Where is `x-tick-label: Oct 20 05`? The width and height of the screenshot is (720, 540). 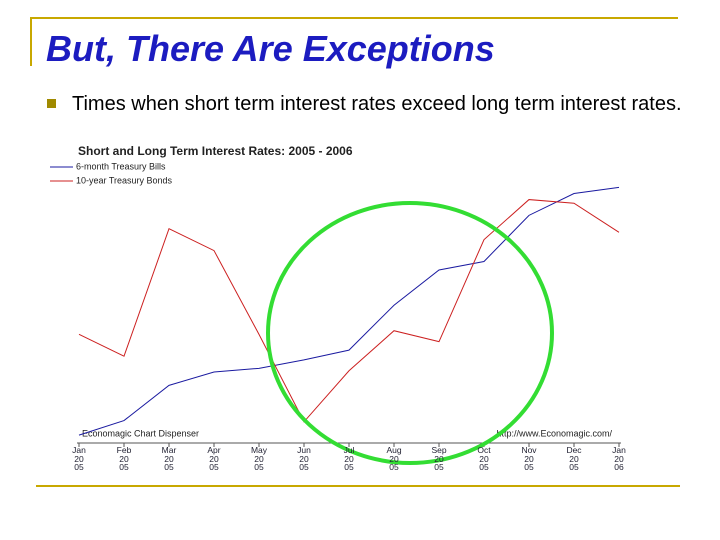
x-tick-label: Oct 20 05 is located at coordinates (484, 458).